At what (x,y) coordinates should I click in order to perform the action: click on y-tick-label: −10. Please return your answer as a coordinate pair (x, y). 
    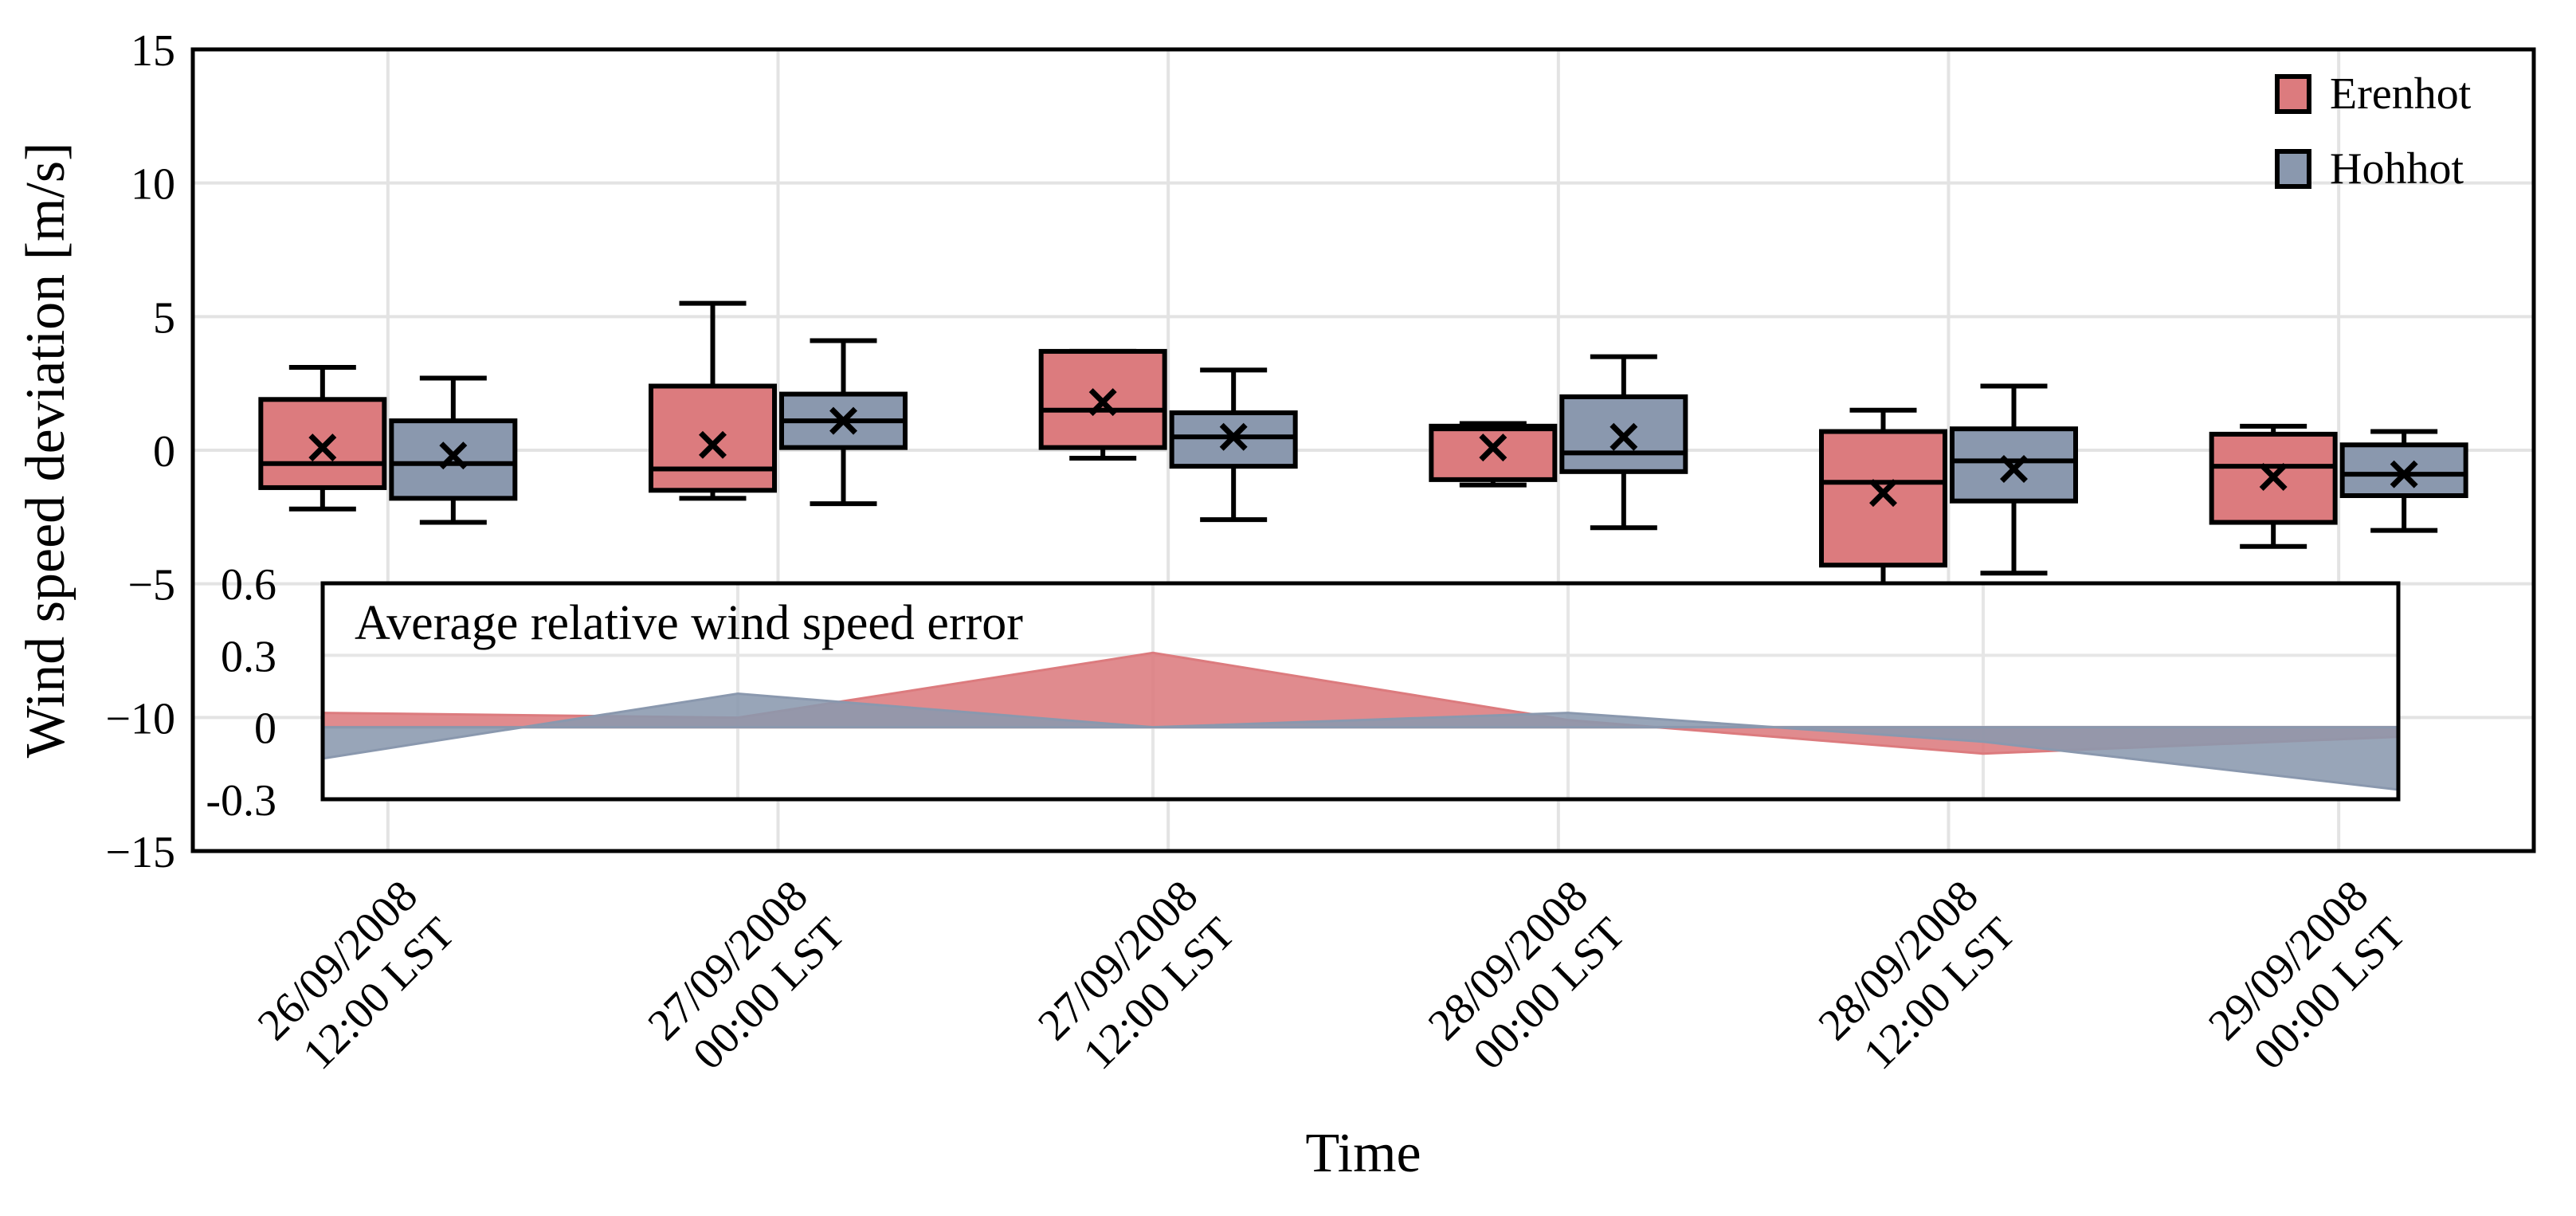
    Looking at the image, I should click on (140, 718).